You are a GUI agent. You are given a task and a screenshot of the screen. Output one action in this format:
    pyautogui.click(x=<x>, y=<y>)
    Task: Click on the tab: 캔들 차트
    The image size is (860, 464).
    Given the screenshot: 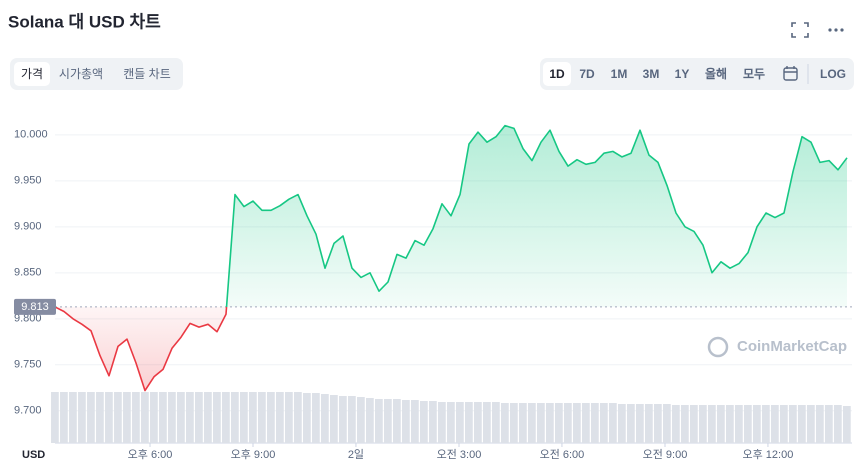 What is the action you would take?
    pyautogui.click(x=147, y=74)
    